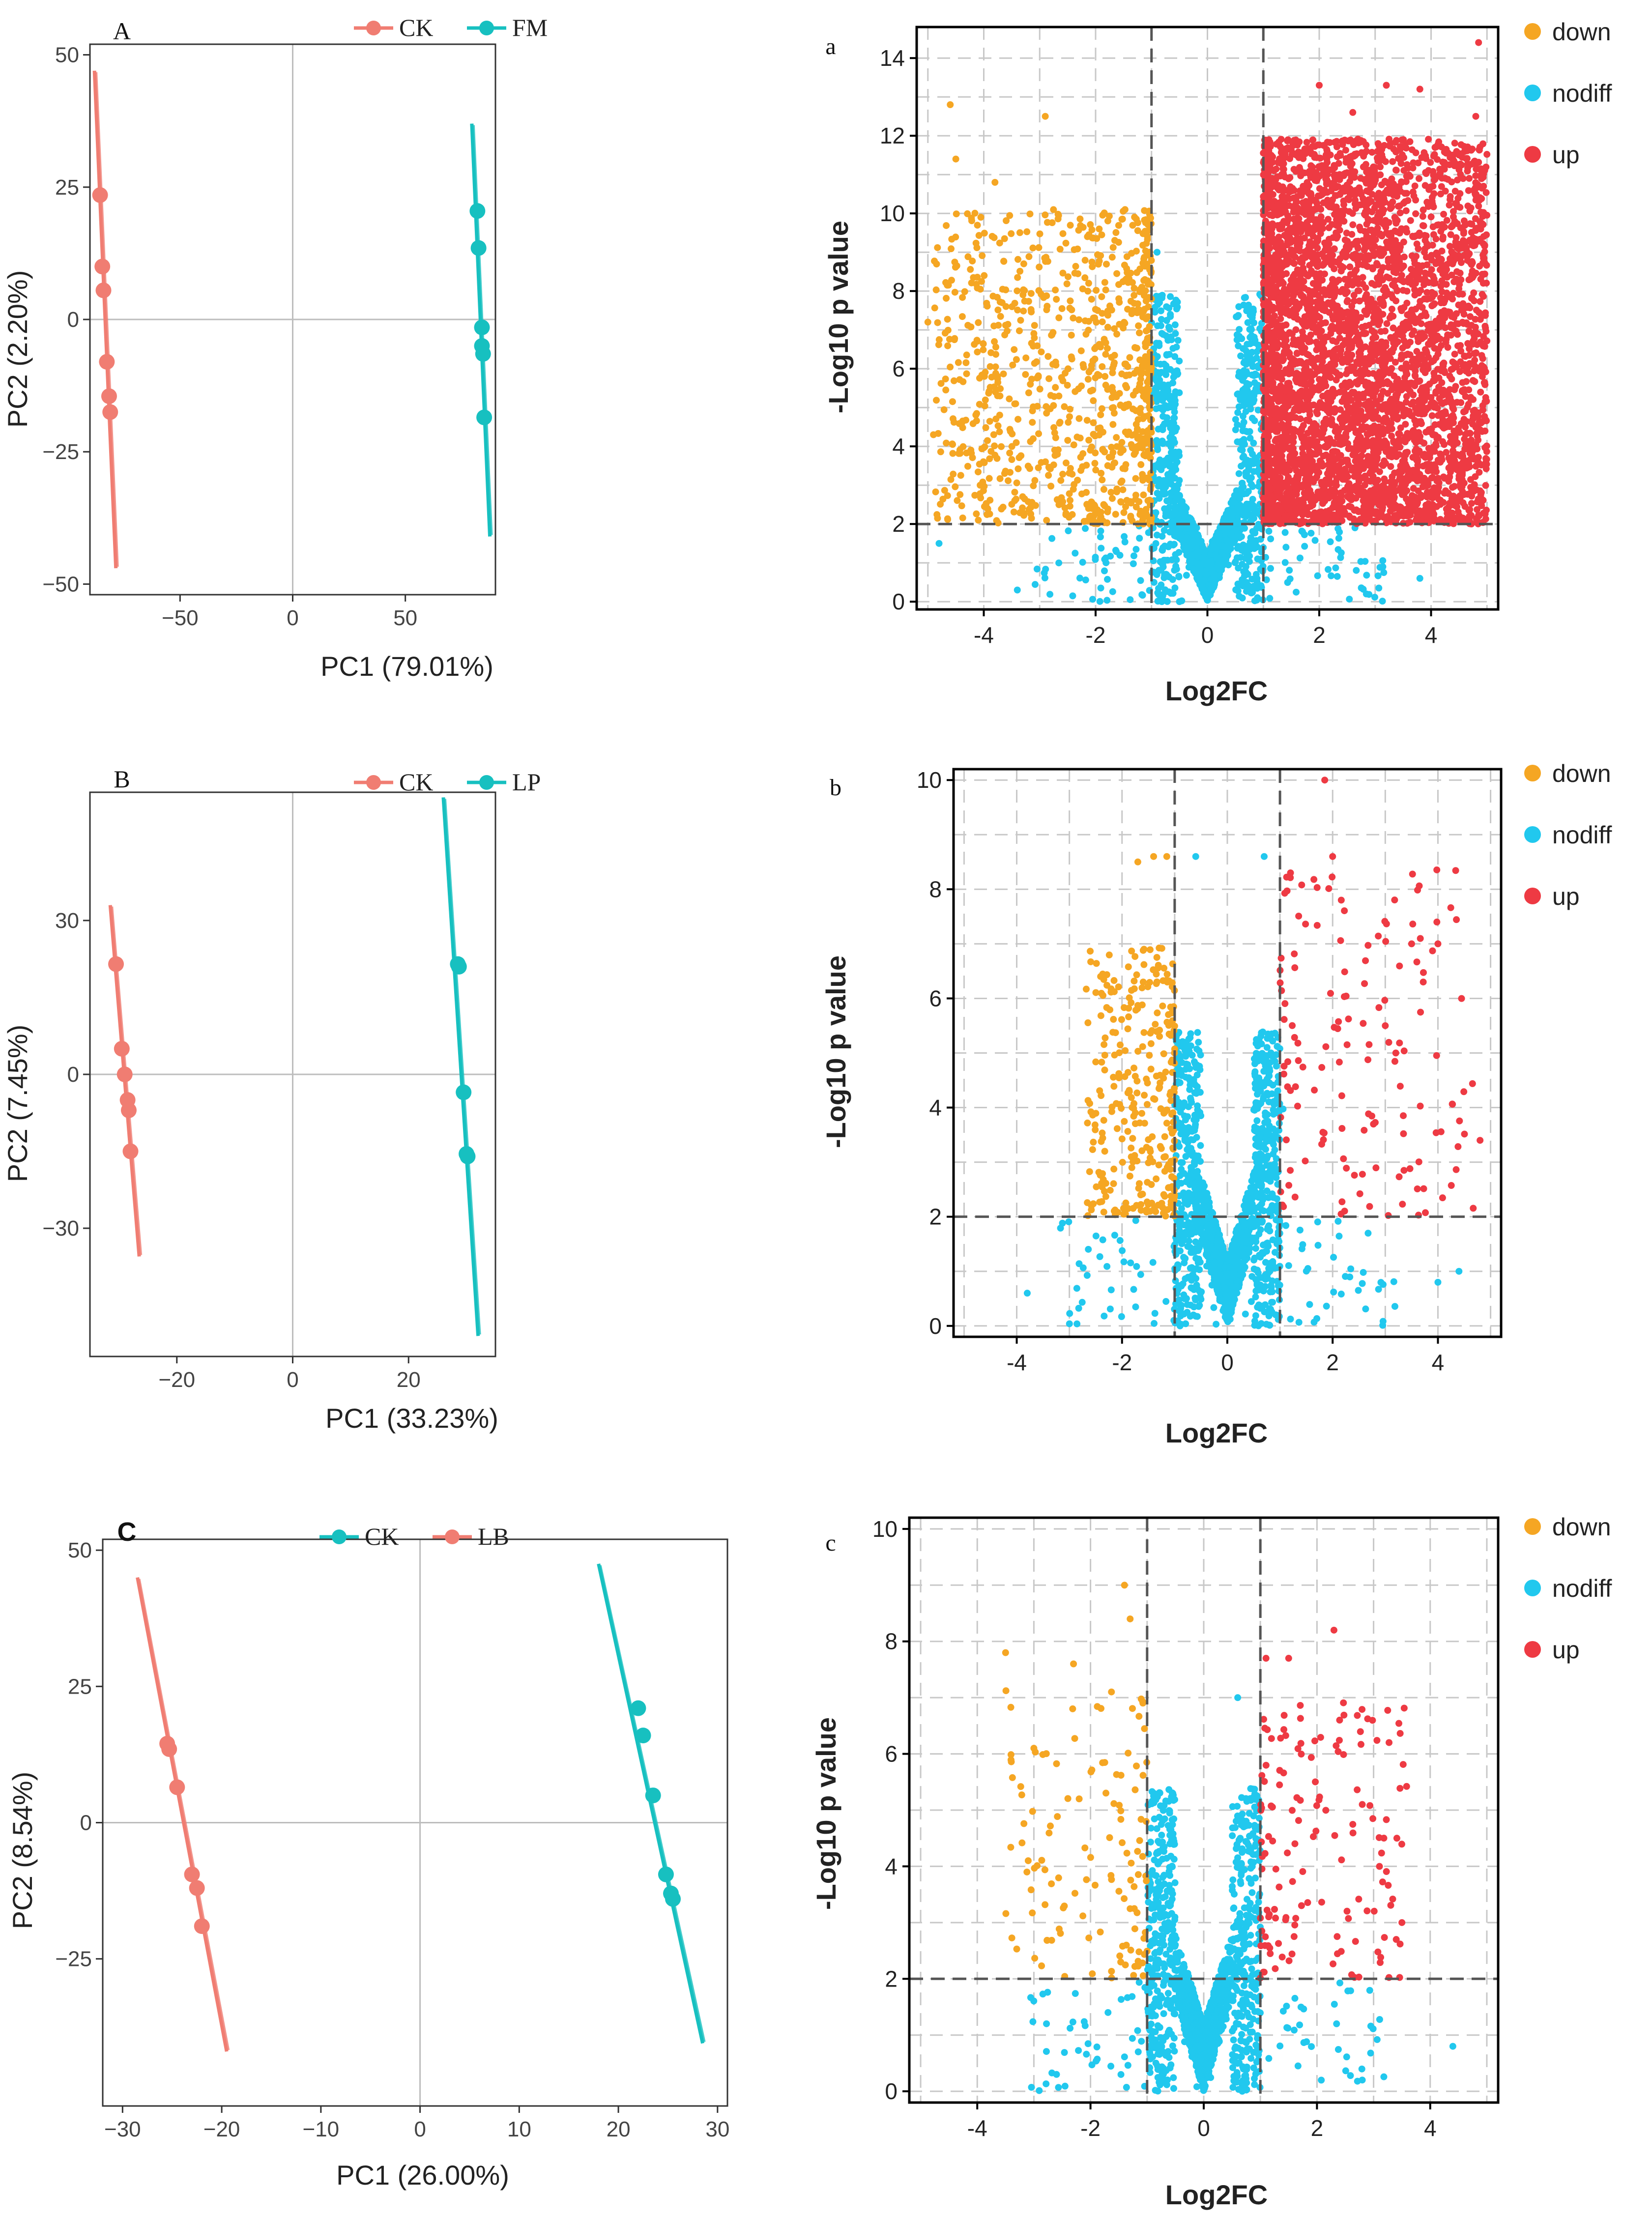  Describe the element at coordinates (73, 1959) in the screenshot. I see `y-tick-label: −25` at that location.